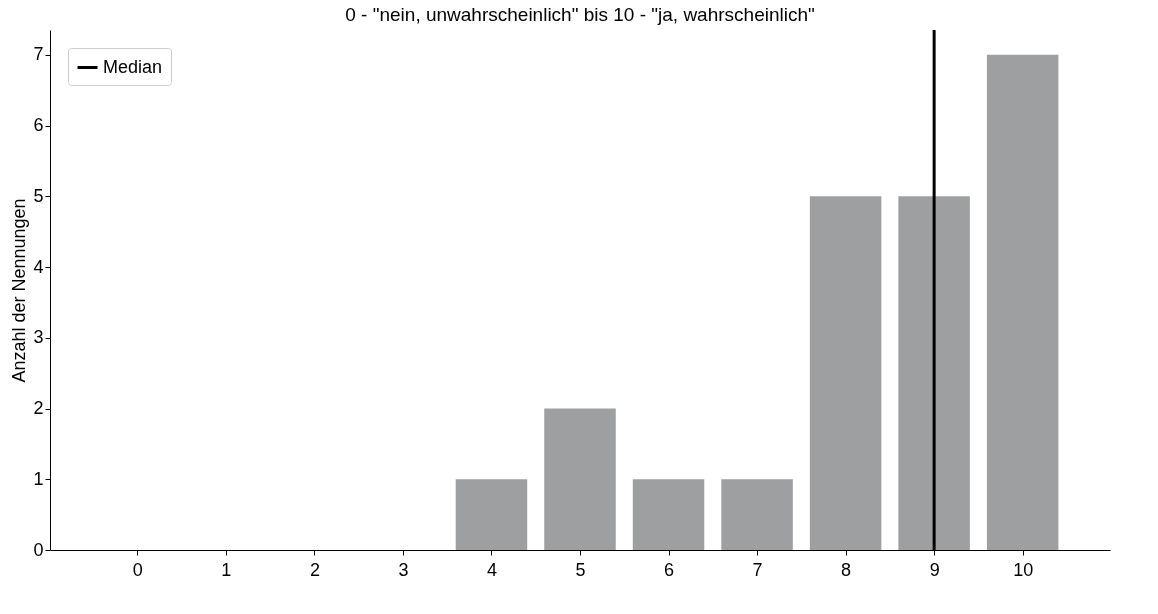  Describe the element at coordinates (491, 569) in the screenshot. I see `x-tick-label: 4` at that location.